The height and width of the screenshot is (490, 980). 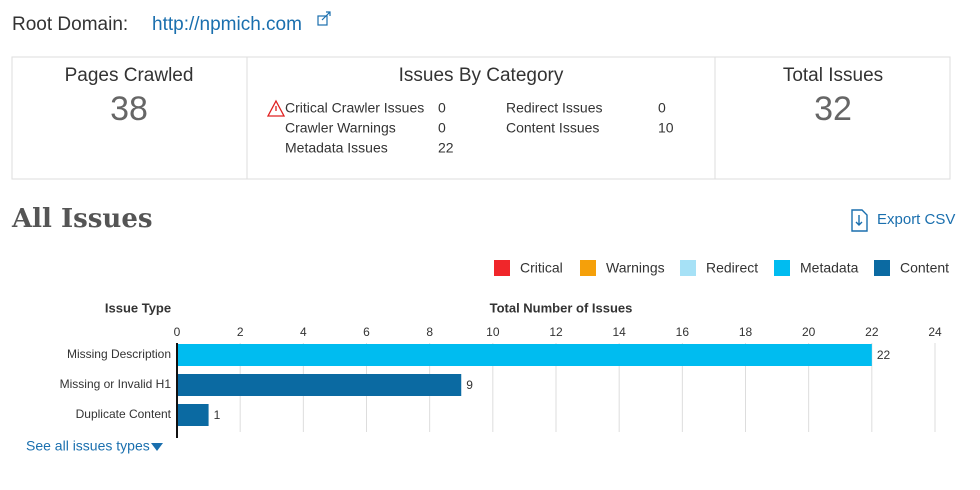 What do you see at coordinates (561, 307) in the screenshot?
I see `x-axis-label: Total Number of Issues` at bounding box center [561, 307].